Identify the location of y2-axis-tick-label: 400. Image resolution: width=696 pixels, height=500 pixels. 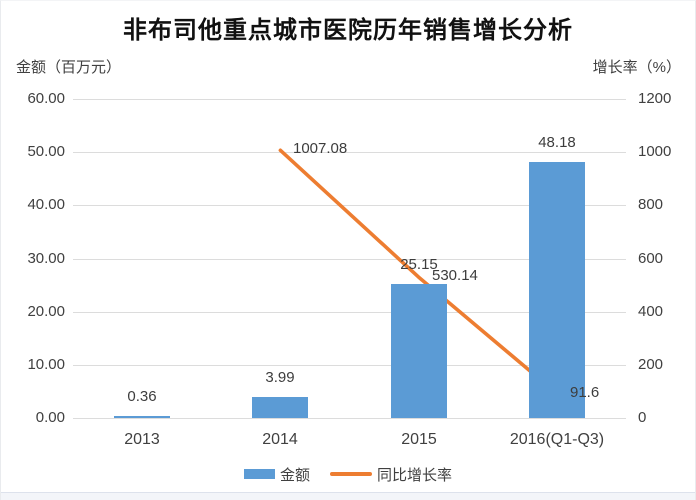
(651, 311).